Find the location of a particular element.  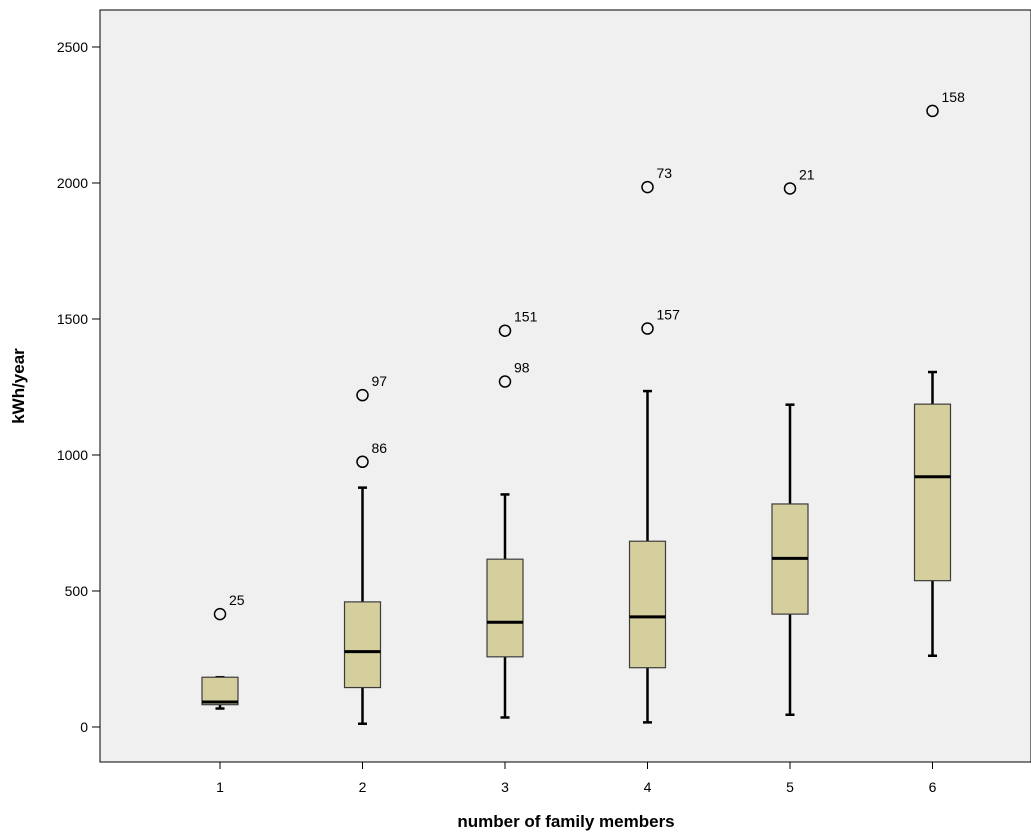

outlier-label: 98 is located at coordinates (522, 368).